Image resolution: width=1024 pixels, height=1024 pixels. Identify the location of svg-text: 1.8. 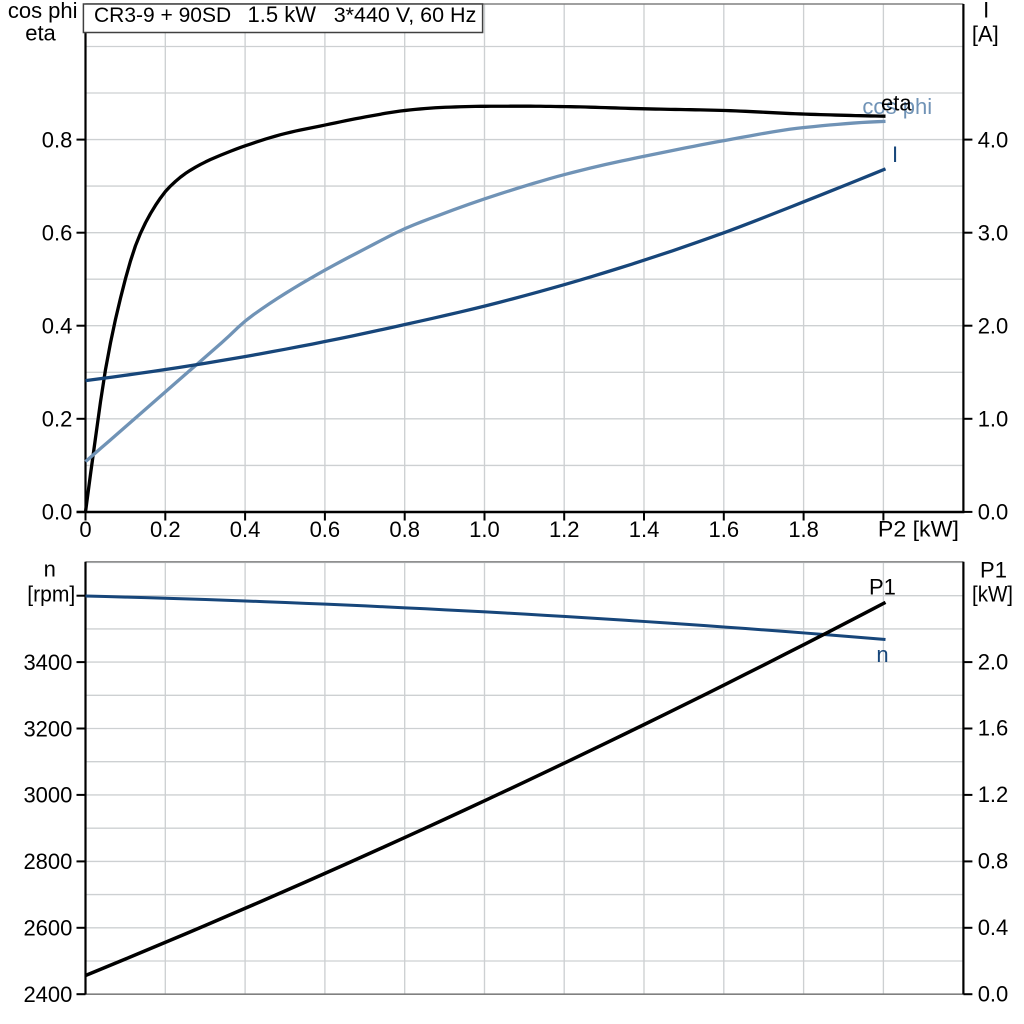
(803, 529).